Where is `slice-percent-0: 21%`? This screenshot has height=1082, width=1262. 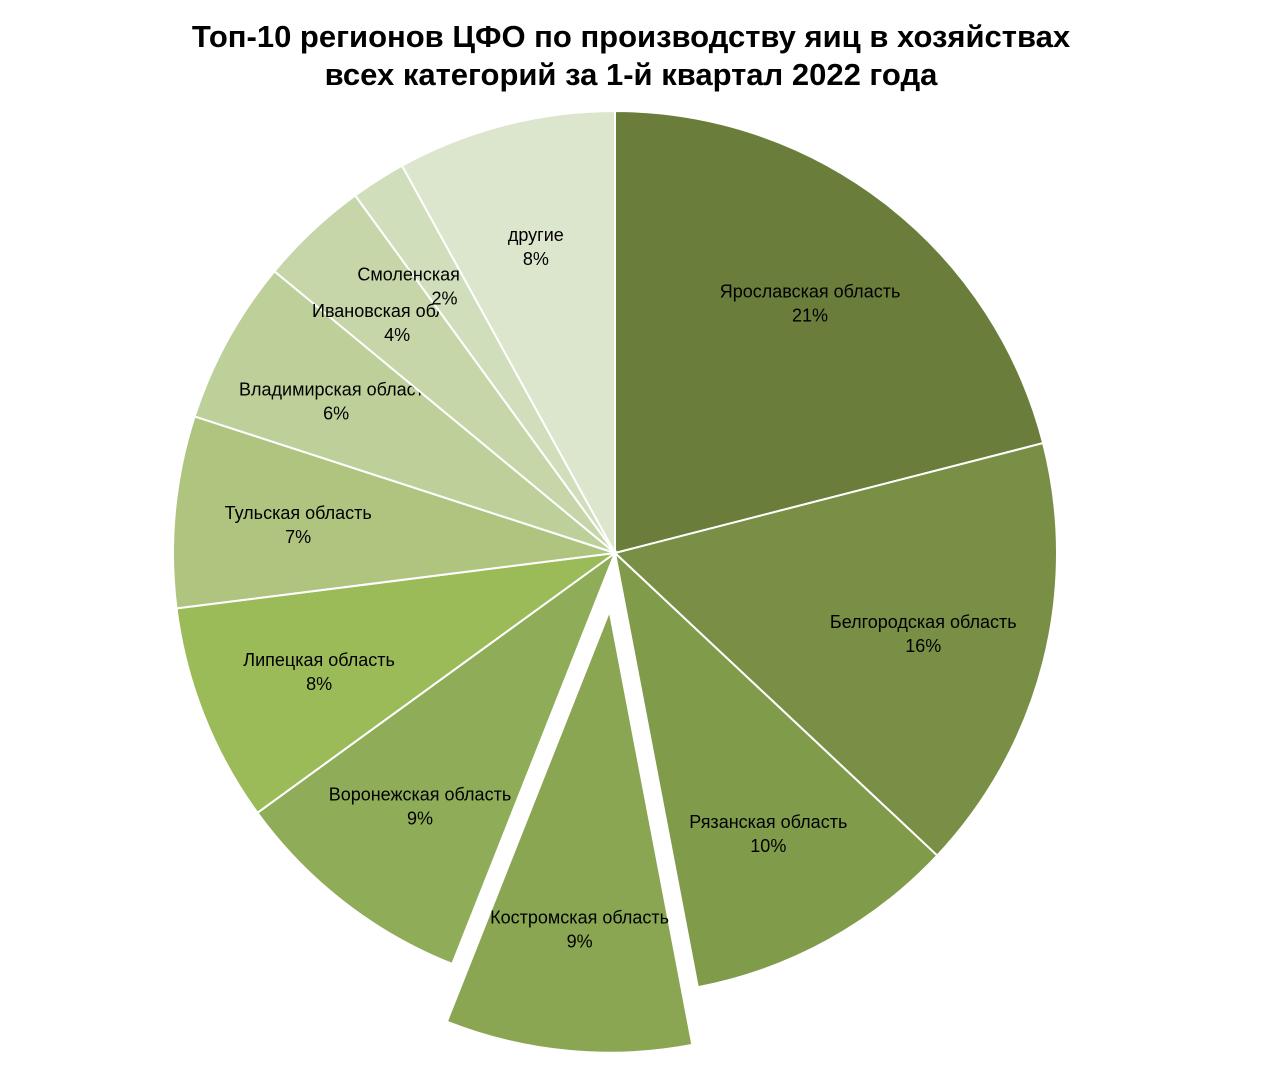
slice-percent-0: 21% is located at coordinates (810, 316).